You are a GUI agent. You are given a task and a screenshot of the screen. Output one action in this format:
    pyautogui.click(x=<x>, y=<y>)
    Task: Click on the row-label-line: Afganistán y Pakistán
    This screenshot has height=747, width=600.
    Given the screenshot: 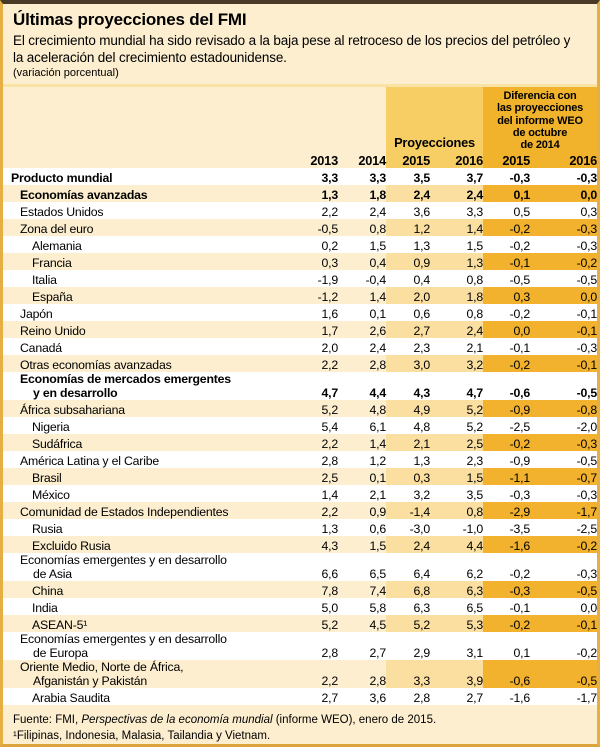 What is the action you would take?
    pyautogui.click(x=90, y=681)
    